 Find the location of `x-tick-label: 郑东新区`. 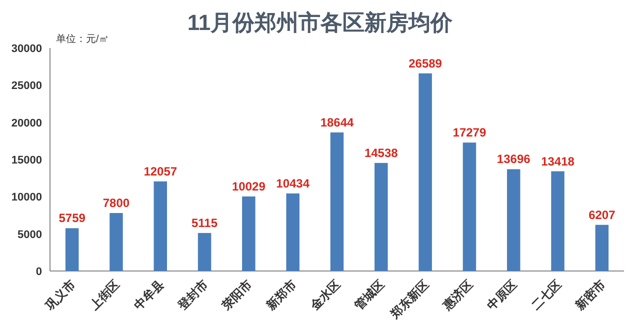

x-tick-label: 郑东新区 is located at coordinates (409, 299).